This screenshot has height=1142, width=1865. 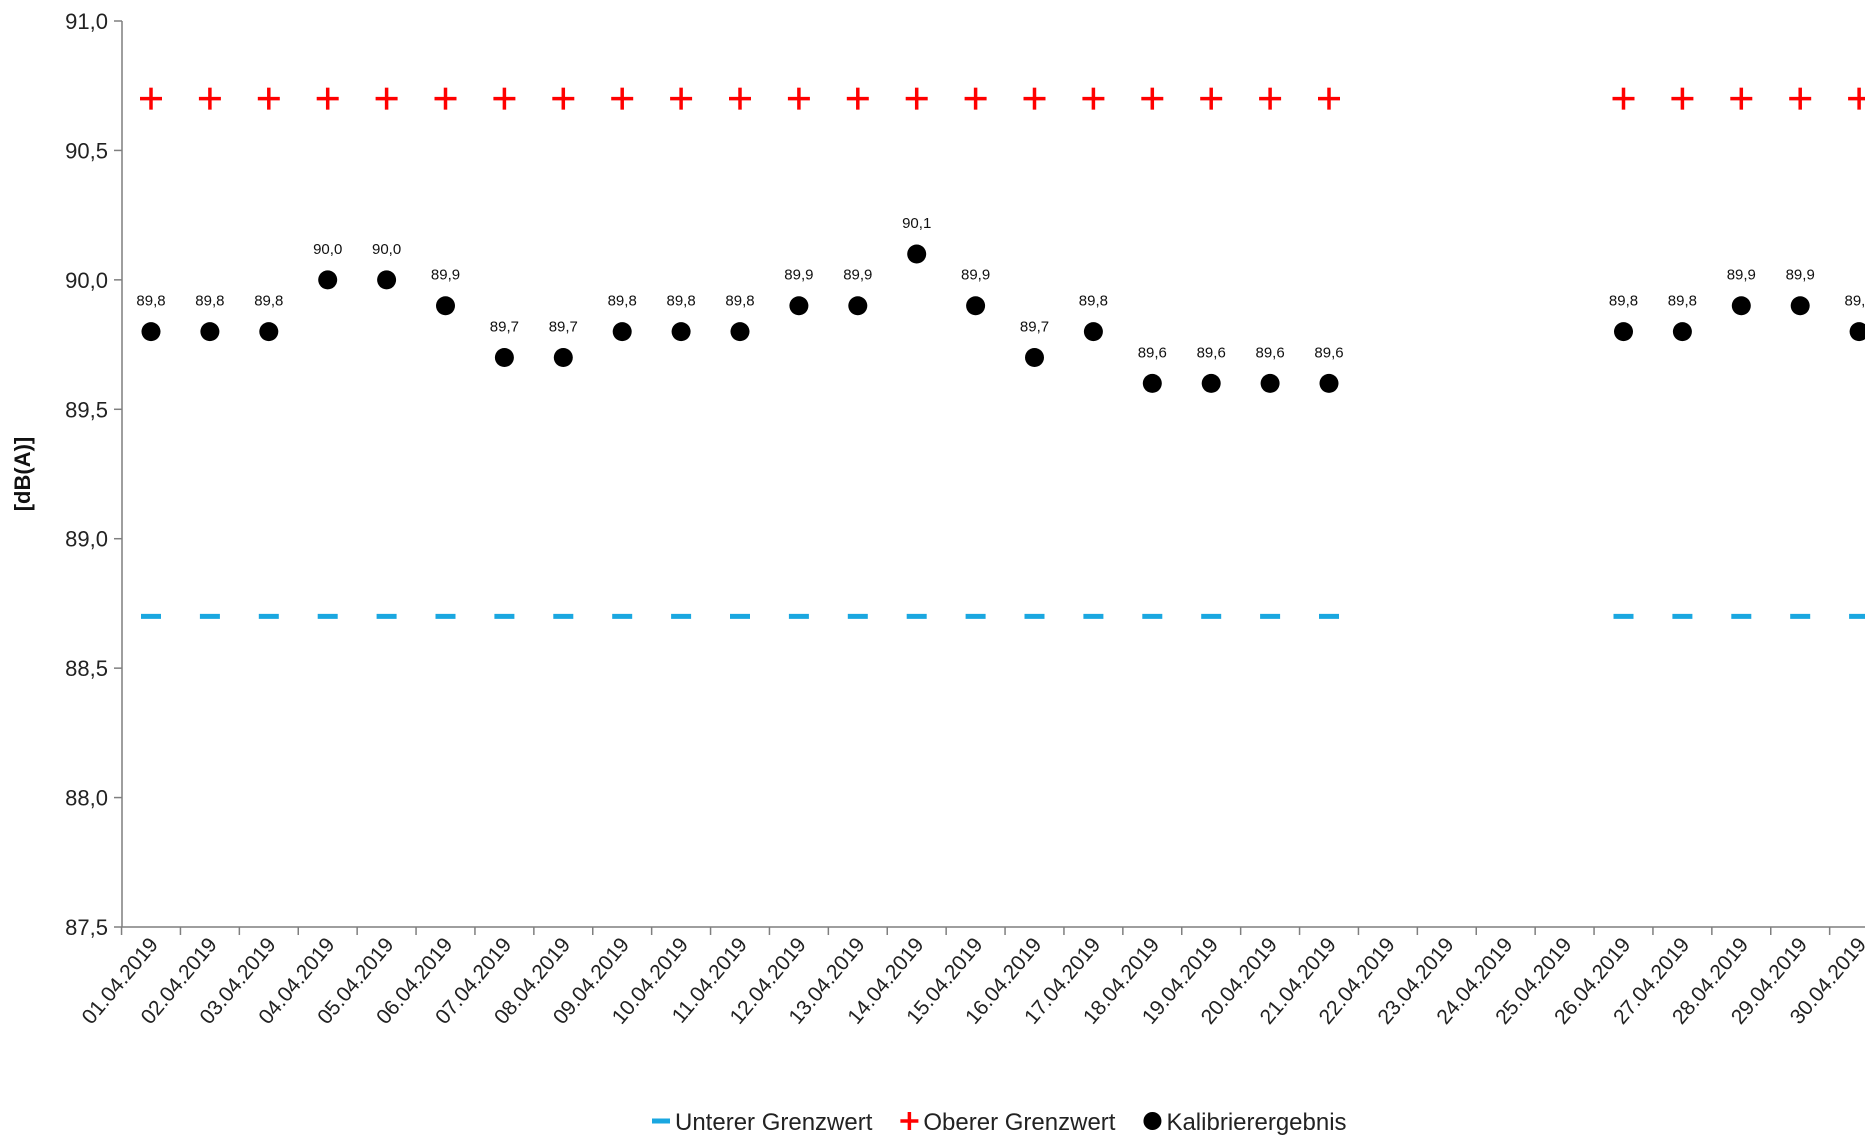 I want to click on y-tick-label: 90,5, so click(x=86, y=150).